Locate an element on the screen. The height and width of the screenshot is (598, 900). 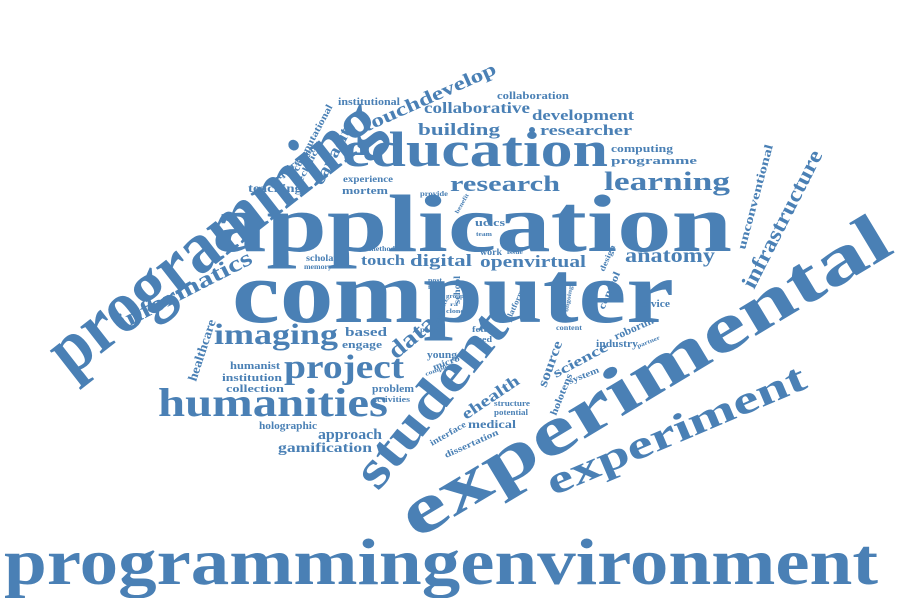
word-openvirtual: openvirtual is located at coordinates (533, 261).